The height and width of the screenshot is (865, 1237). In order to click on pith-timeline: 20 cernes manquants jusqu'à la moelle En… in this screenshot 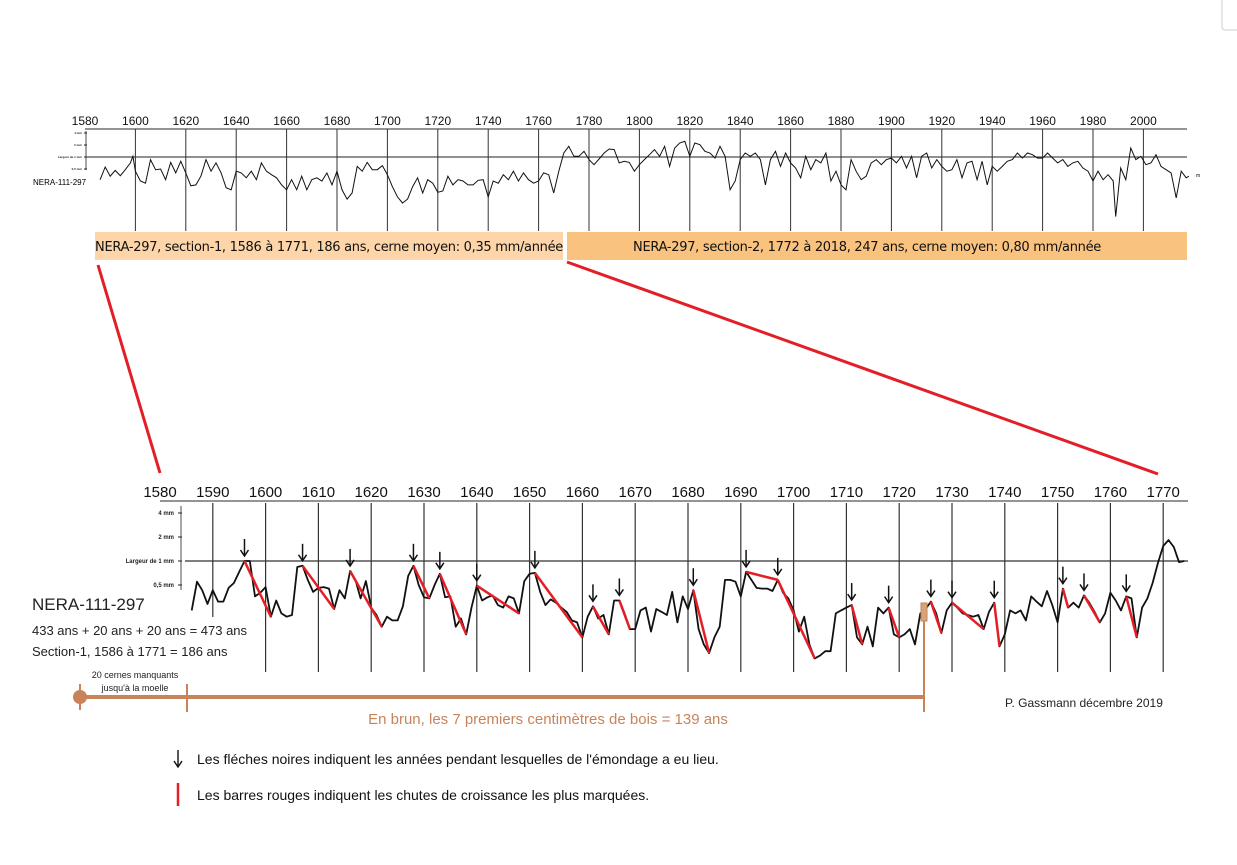, I will do `click(500, 665)`.